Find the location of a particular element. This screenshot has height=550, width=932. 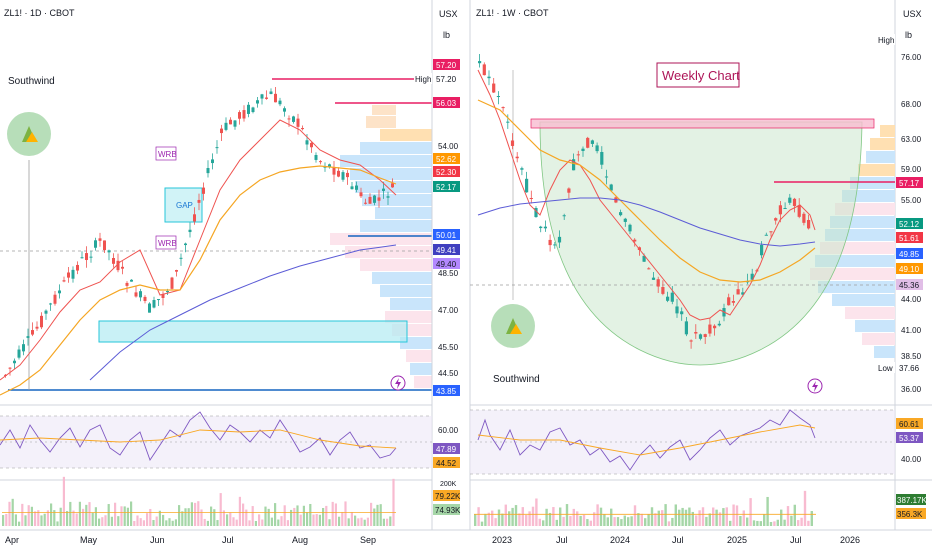

price-tag: 57.20 is located at coordinates (446, 64).